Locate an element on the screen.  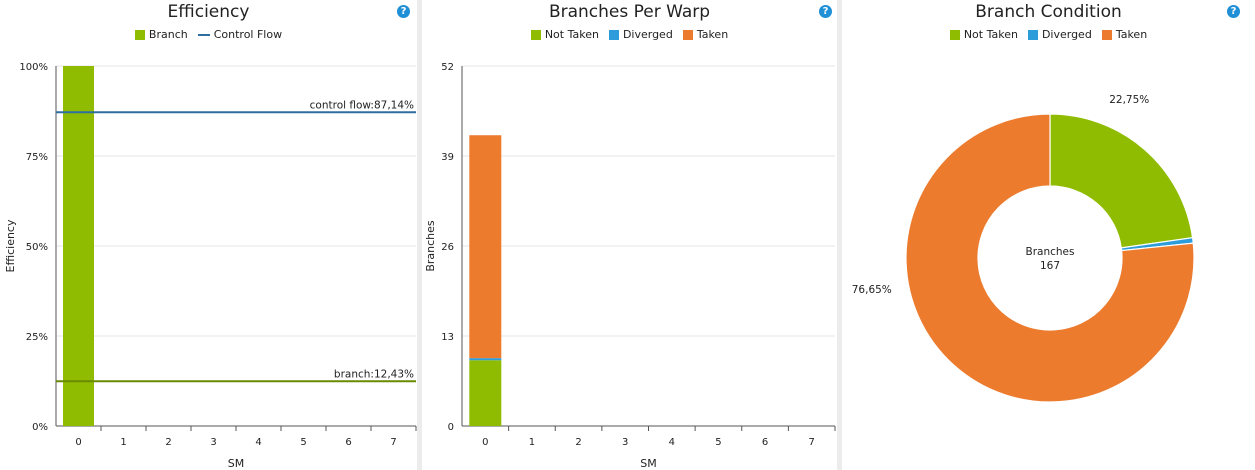
legend-line-control-flow is located at coordinates (203, 34).